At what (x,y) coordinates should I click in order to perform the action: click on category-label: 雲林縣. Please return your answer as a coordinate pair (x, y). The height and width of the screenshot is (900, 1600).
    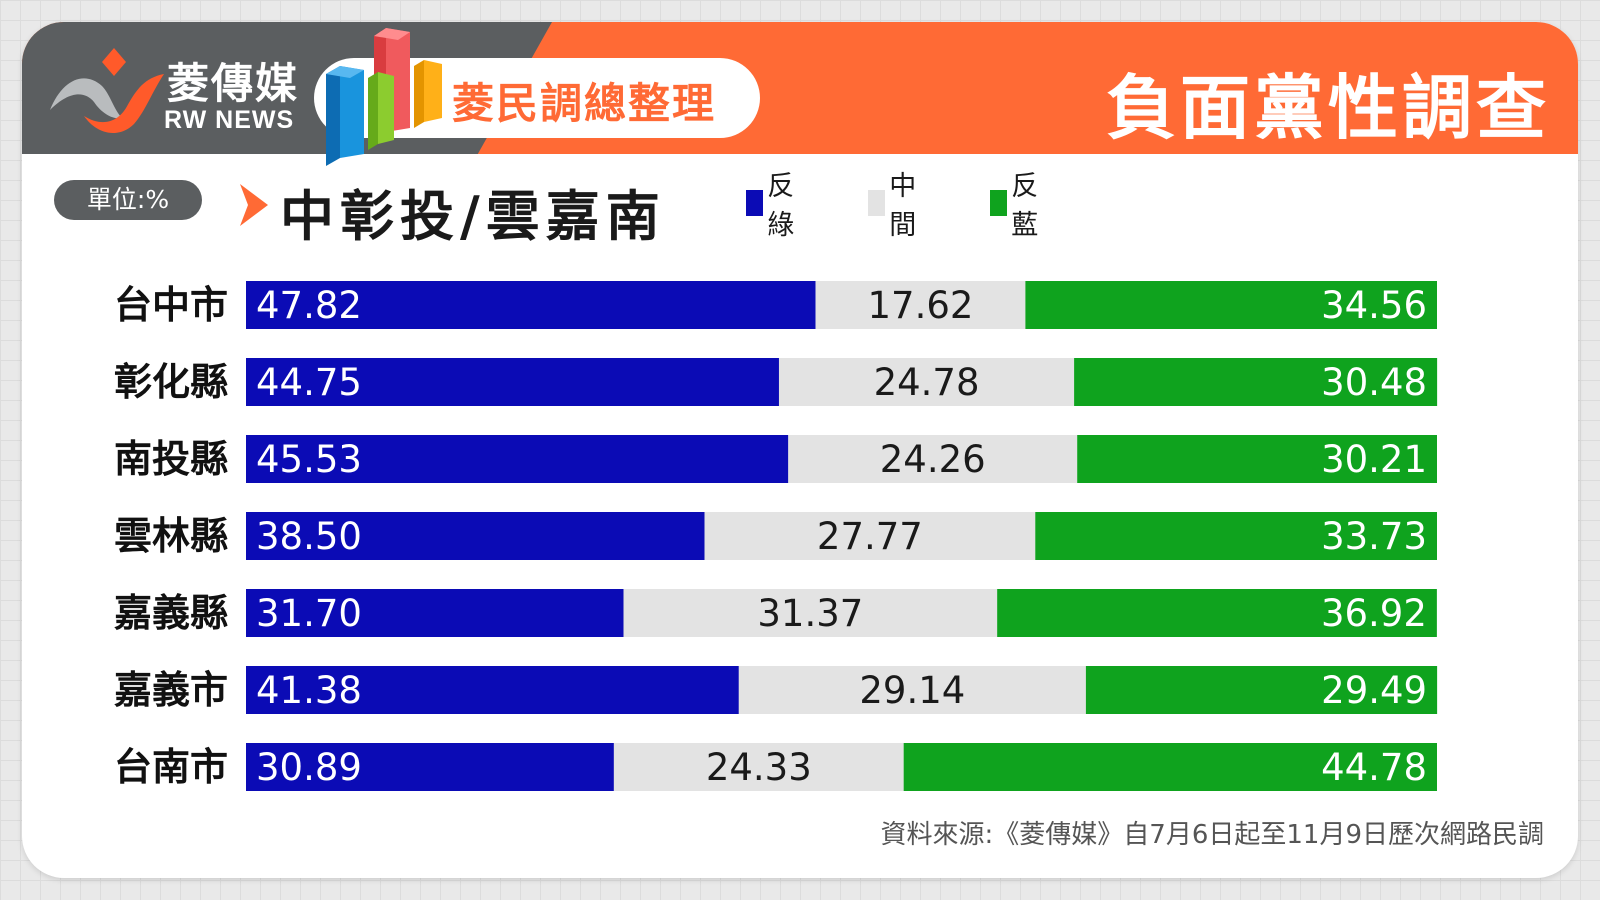
    Looking at the image, I should click on (171, 536).